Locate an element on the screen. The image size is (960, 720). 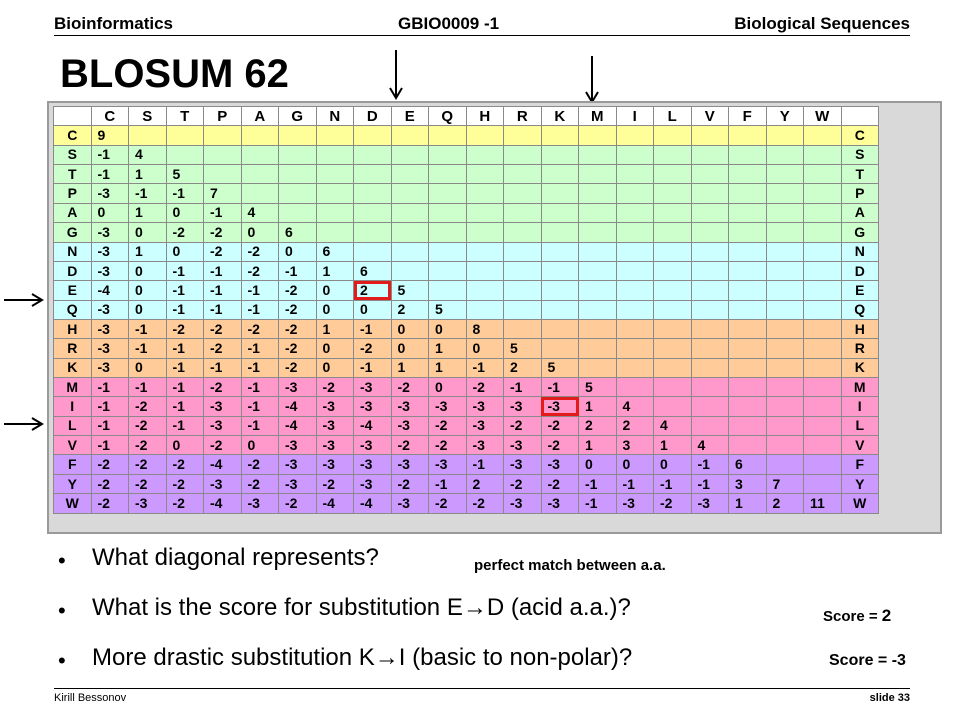
column-label-s: S is located at coordinates (147, 116).